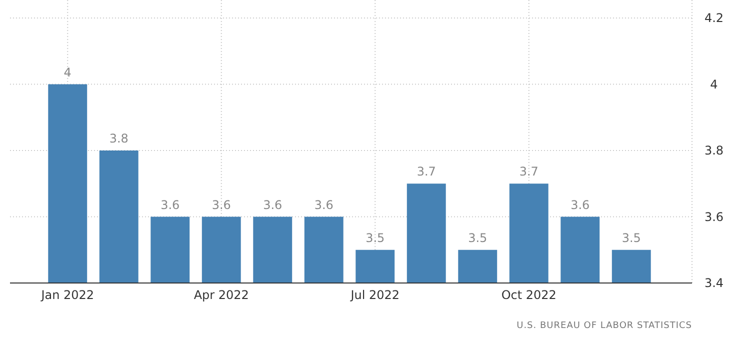 The height and width of the screenshot is (349, 730). Describe the element at coordinates (528, 295) in the screenshot. I see `x-tick-label: Oct 2022` at that location.